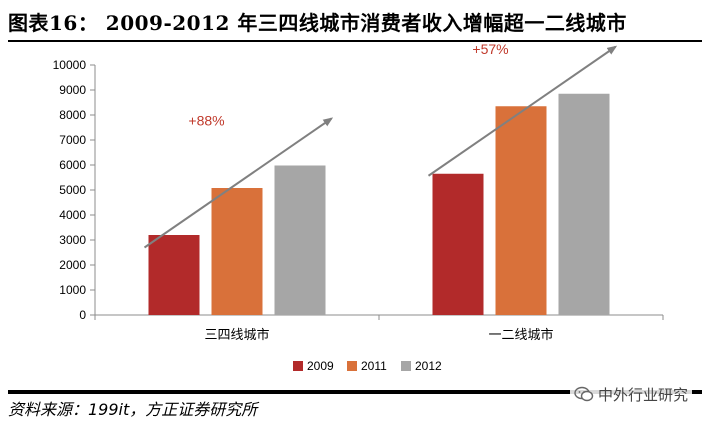 The image size is (710, 425). What do you see at coordinates (406, 366) in the screenshot?
I see `legend-swatch-2012` at bounding box center [406, 366].